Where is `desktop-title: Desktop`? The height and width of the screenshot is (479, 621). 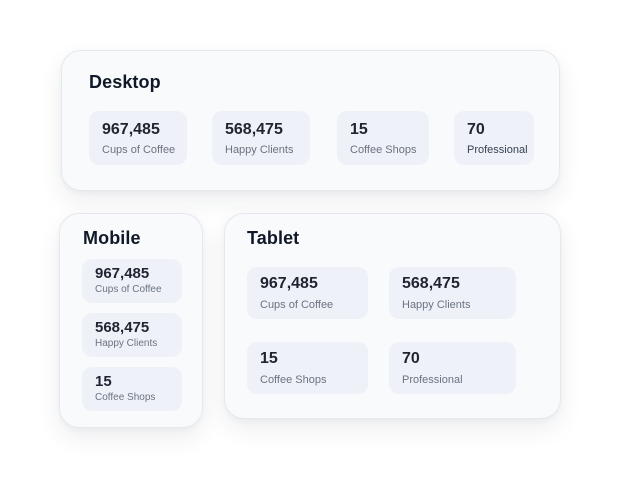 desktop-title: Desktop is located at coordinates (125, 82).